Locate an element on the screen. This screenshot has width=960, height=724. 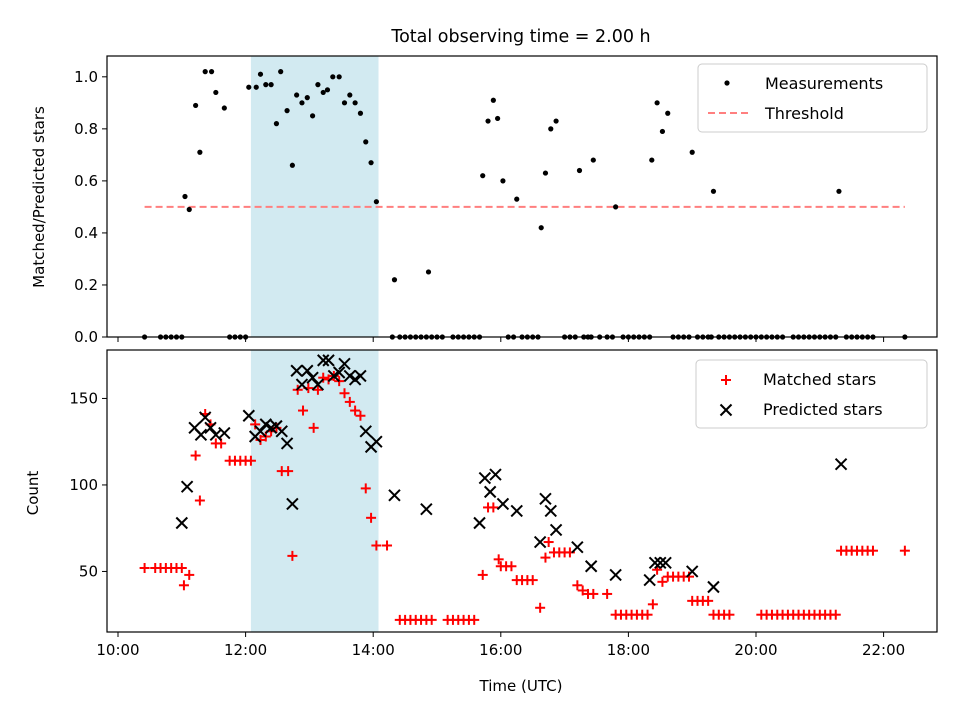
highlight-window is located at coordinates (314, 196).